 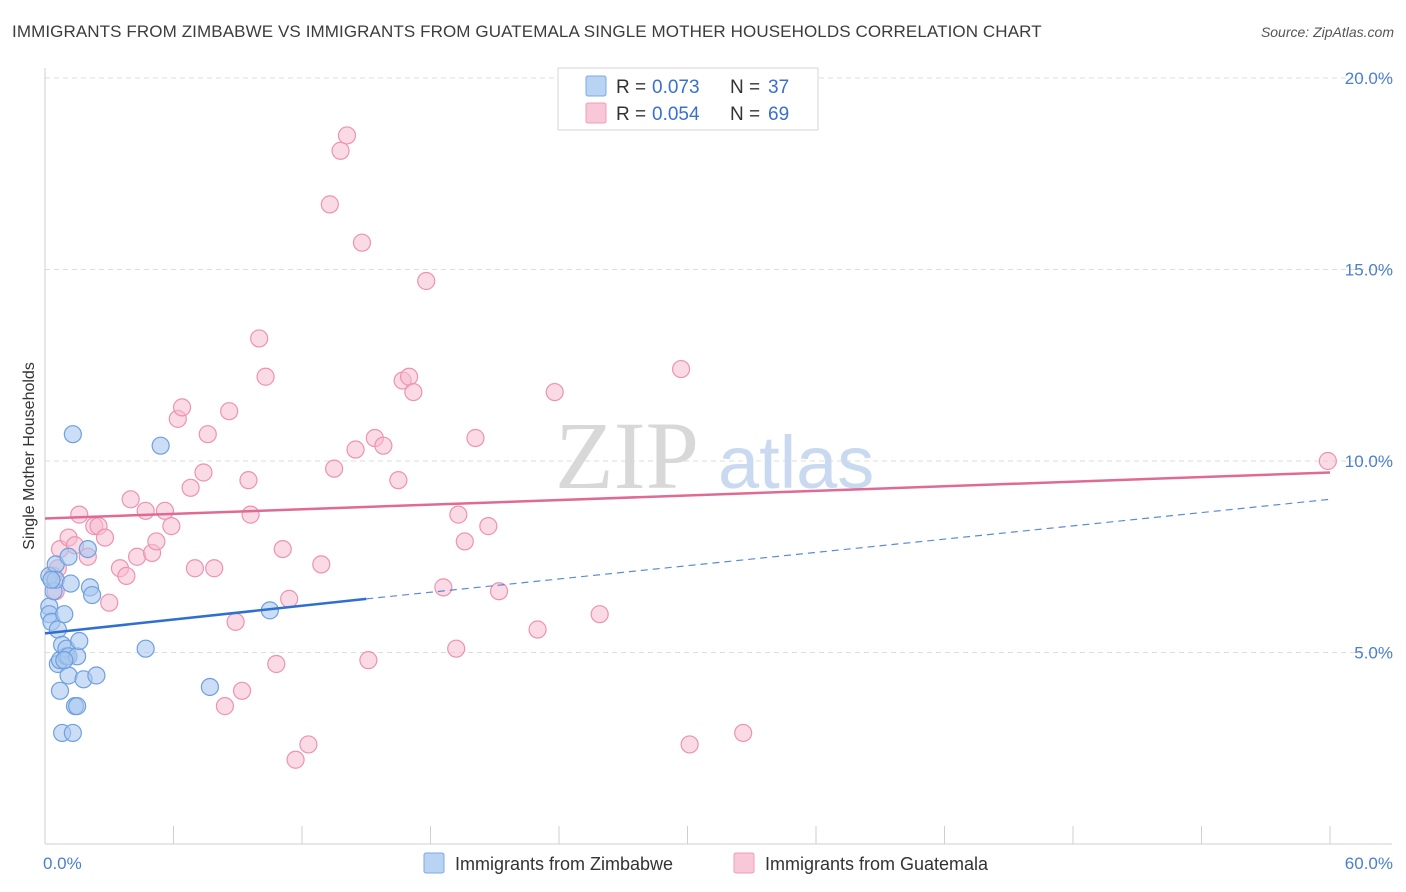 I want to click on legend-swatch-zimbabwe, so click(x=596, y=86).